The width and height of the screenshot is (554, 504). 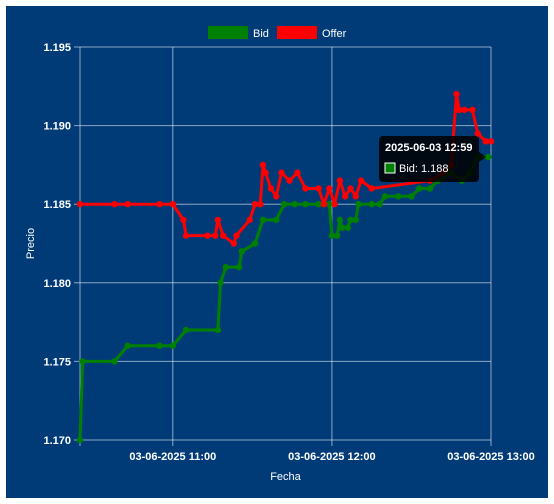 What do you see at coordinates (297, 32) in the screenshot?
I see `legend-swatch-offer` at bounding box center [297, 32].